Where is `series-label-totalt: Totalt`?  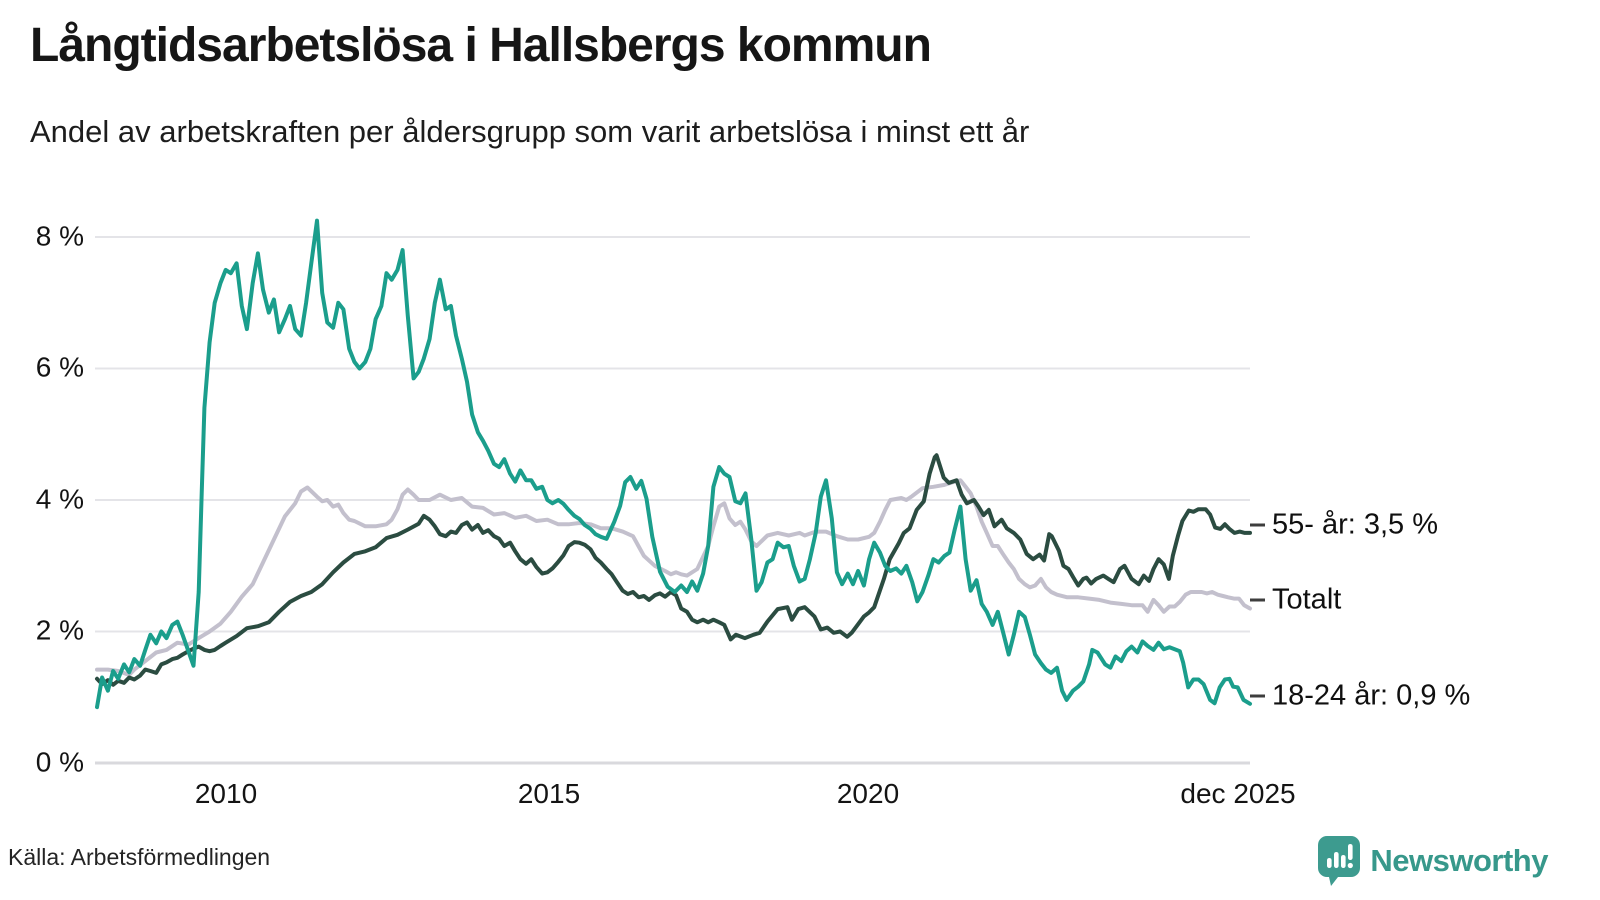
series-label-totalt: Totalt is located at coordinates (1295, 600).